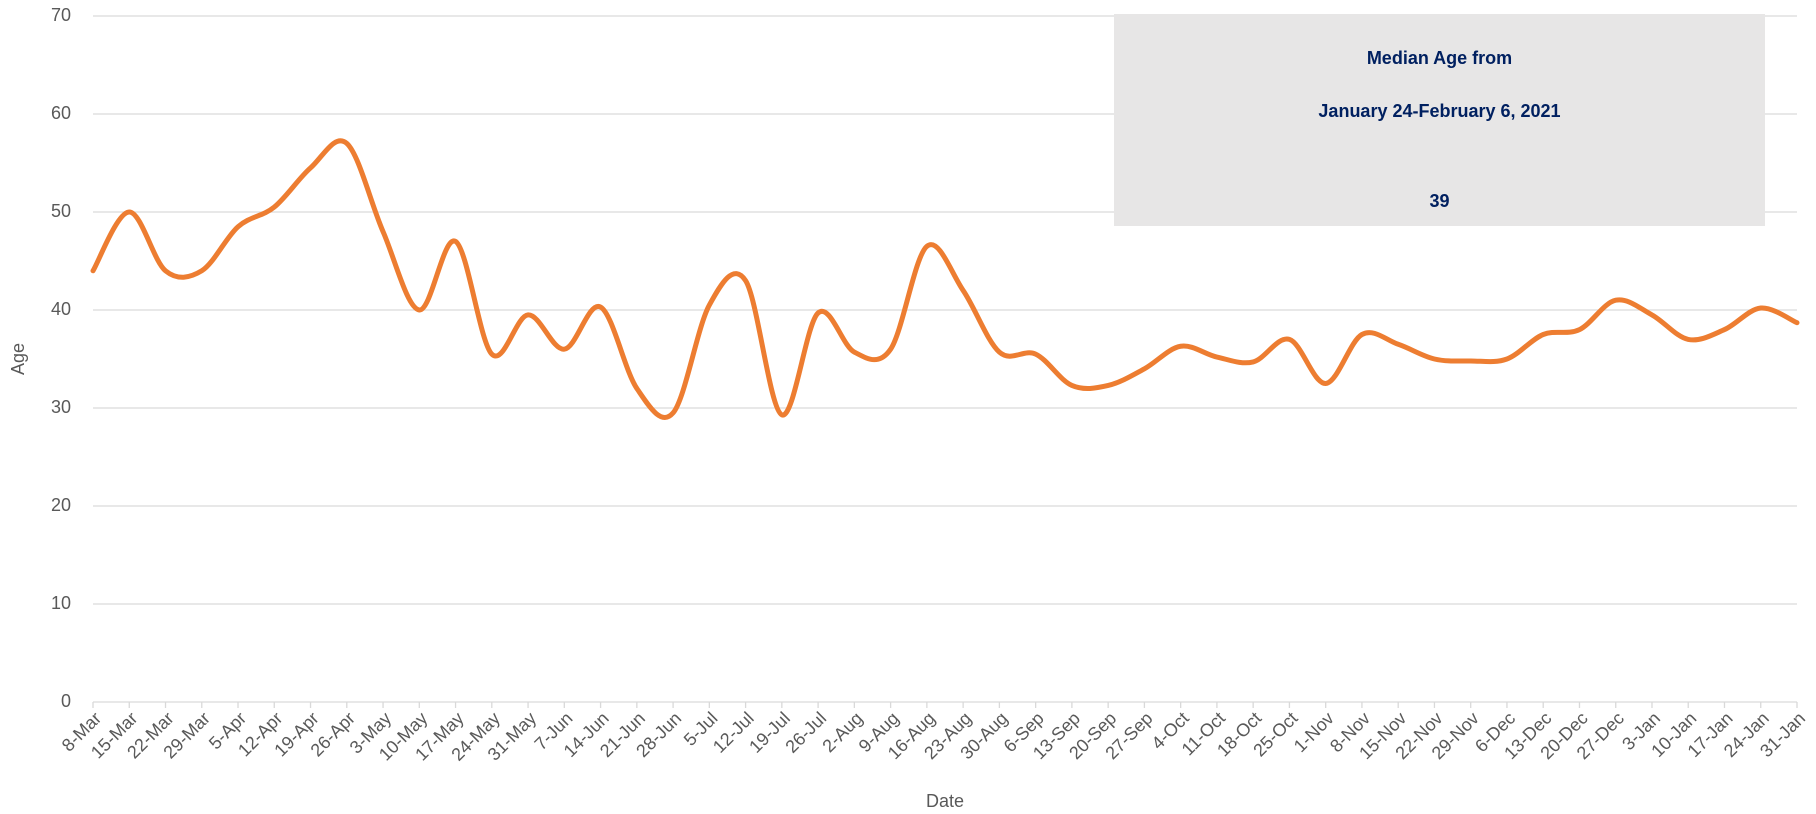  Describe the element at coordinates (61, 505) in the screenshot. I see `y-tick-label: 20` at that location.